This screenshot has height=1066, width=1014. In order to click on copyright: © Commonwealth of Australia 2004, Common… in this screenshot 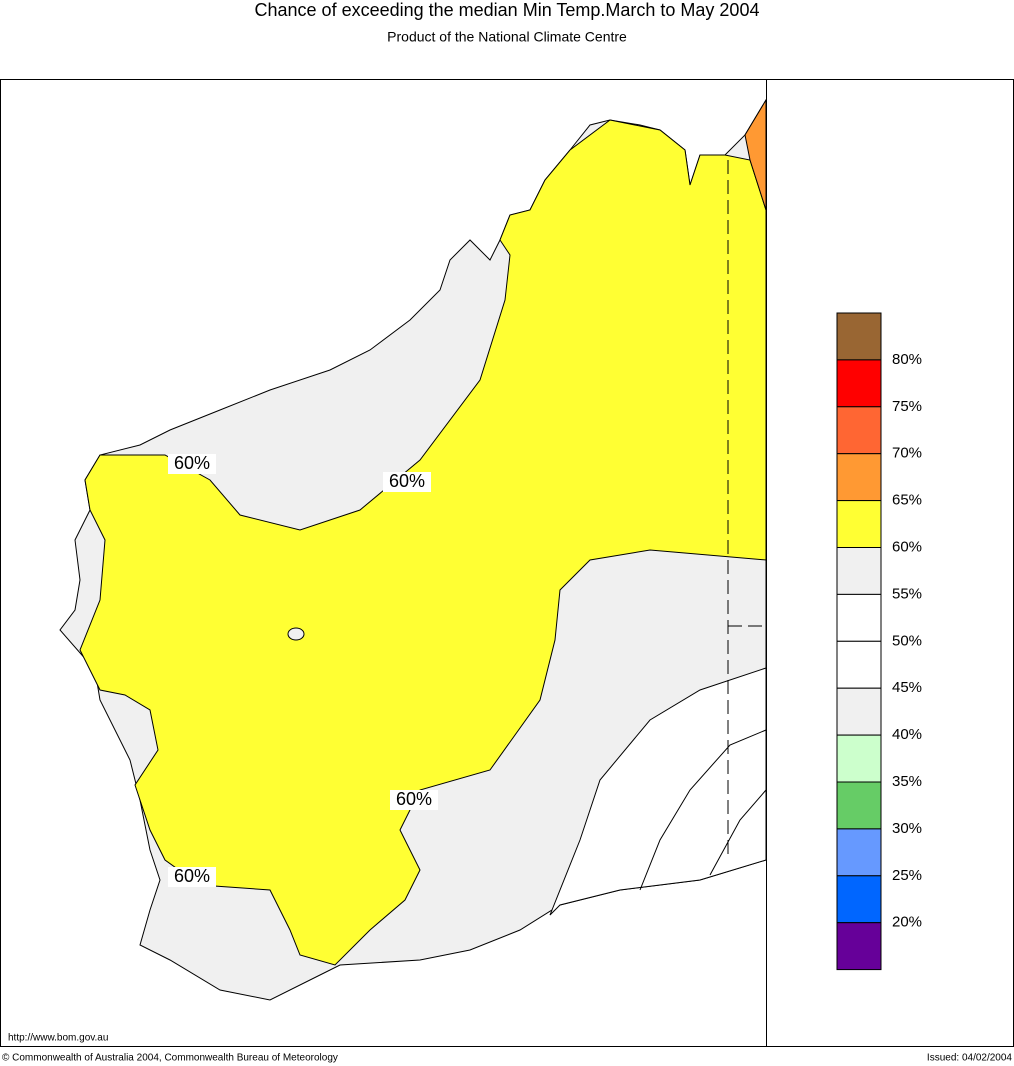, I will do `click(170, 1058)`.